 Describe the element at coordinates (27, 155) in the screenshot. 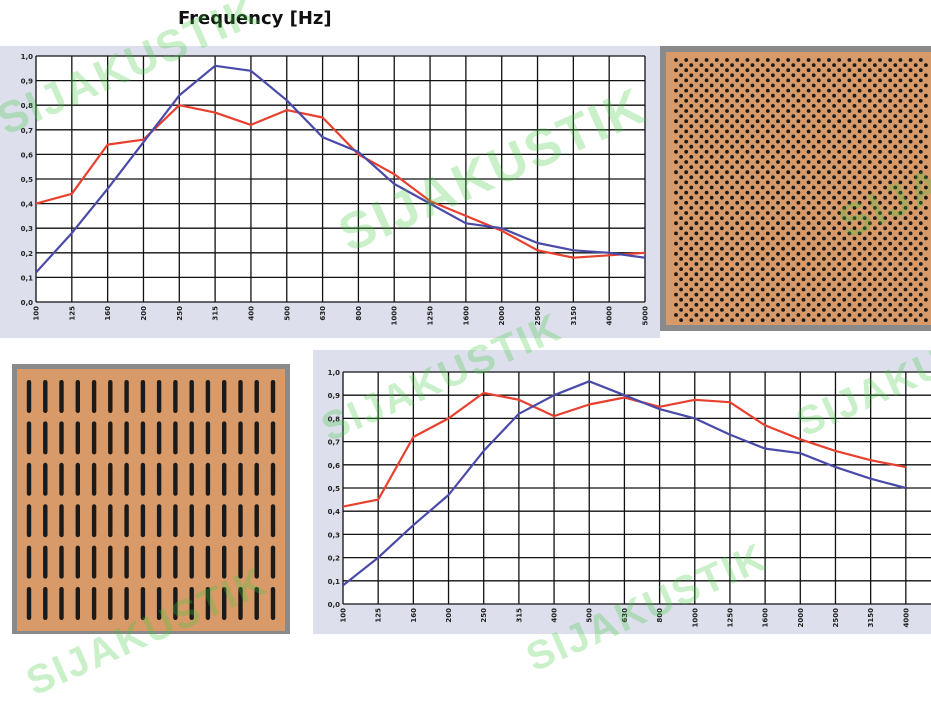

I see `y-tick-label: 0,6` at that location.